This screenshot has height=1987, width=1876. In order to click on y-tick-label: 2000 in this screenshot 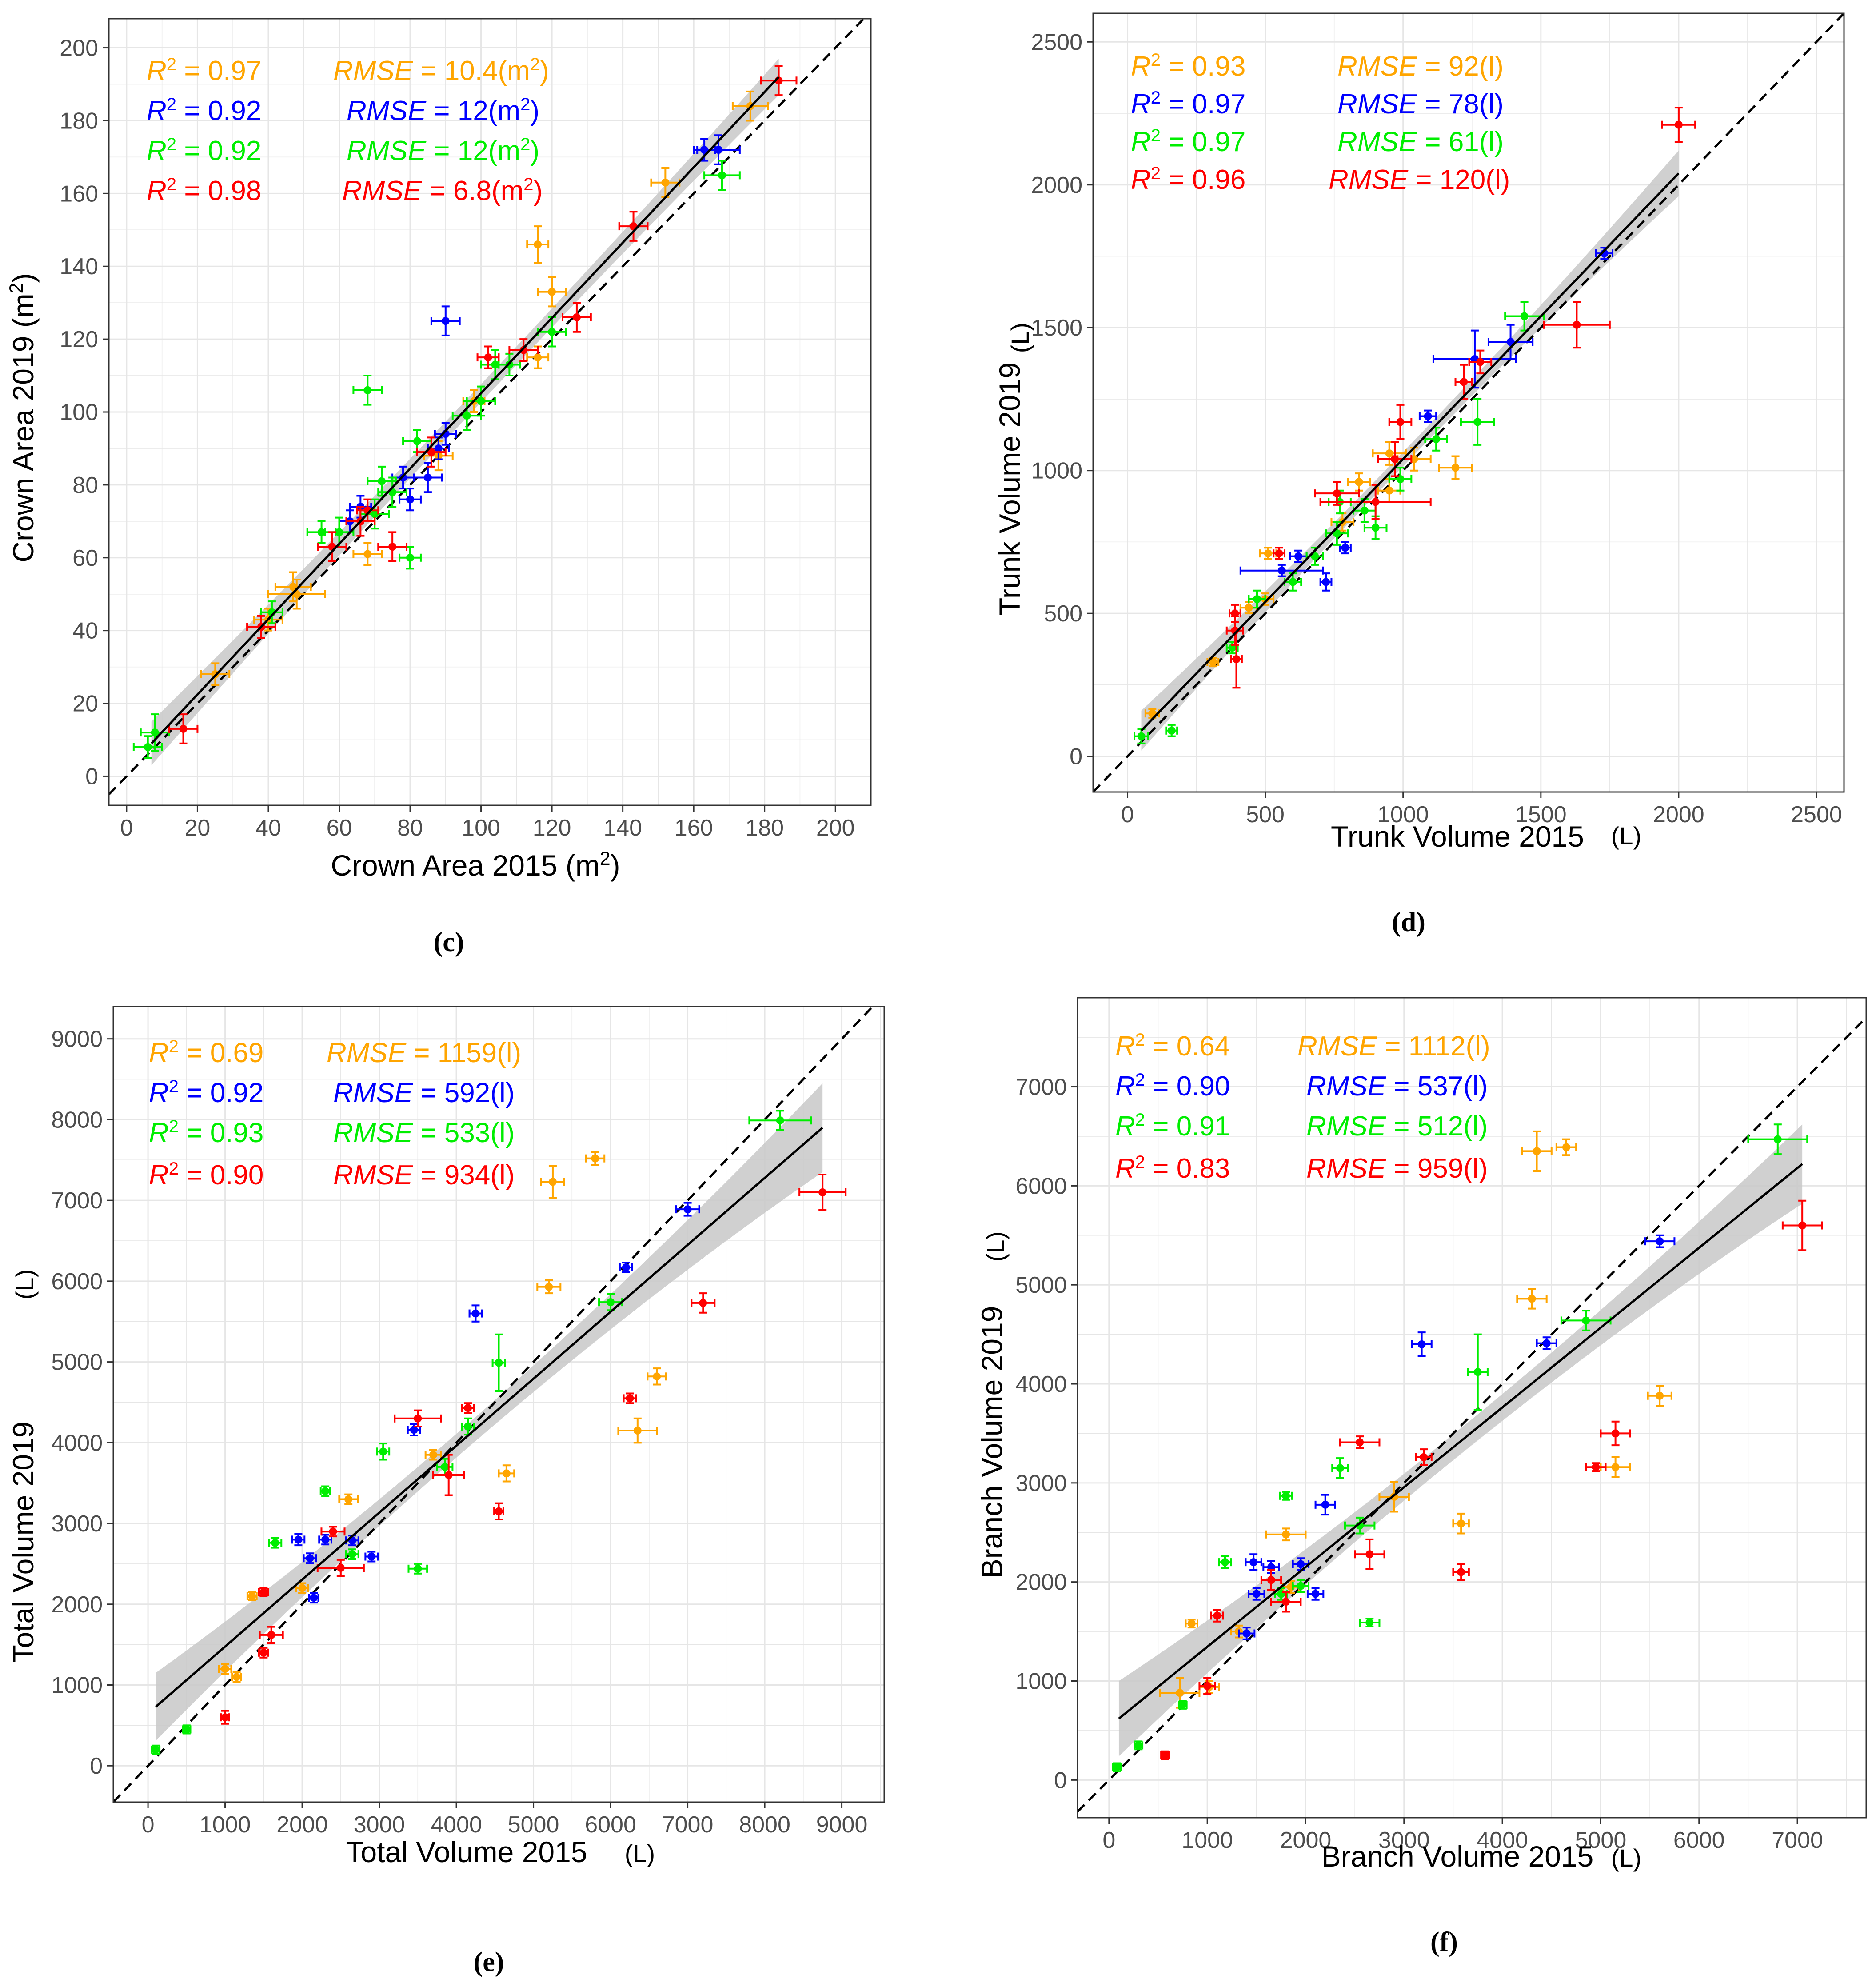, I will do `click(77, 1605)`.